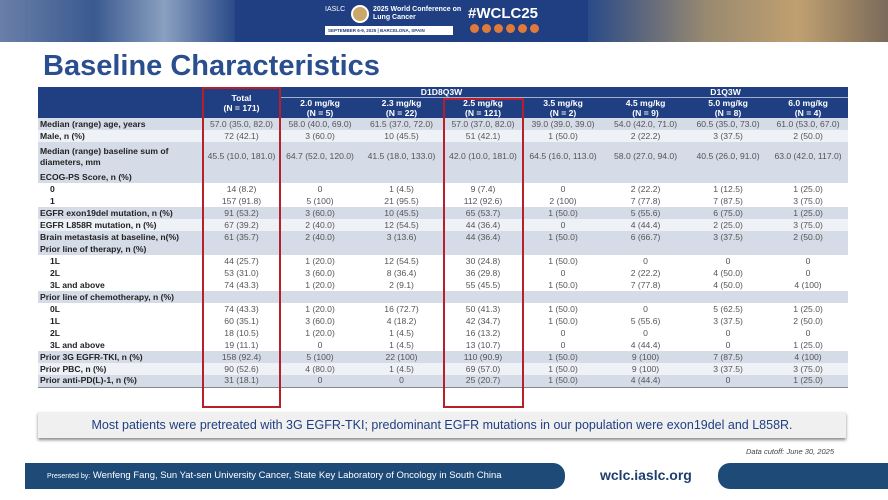  What do you see at coordinates (808, 124) in the screenshot?
I see `cell-value: 61.0 (53.0, 67.0)` at bounding box center [808, 124].